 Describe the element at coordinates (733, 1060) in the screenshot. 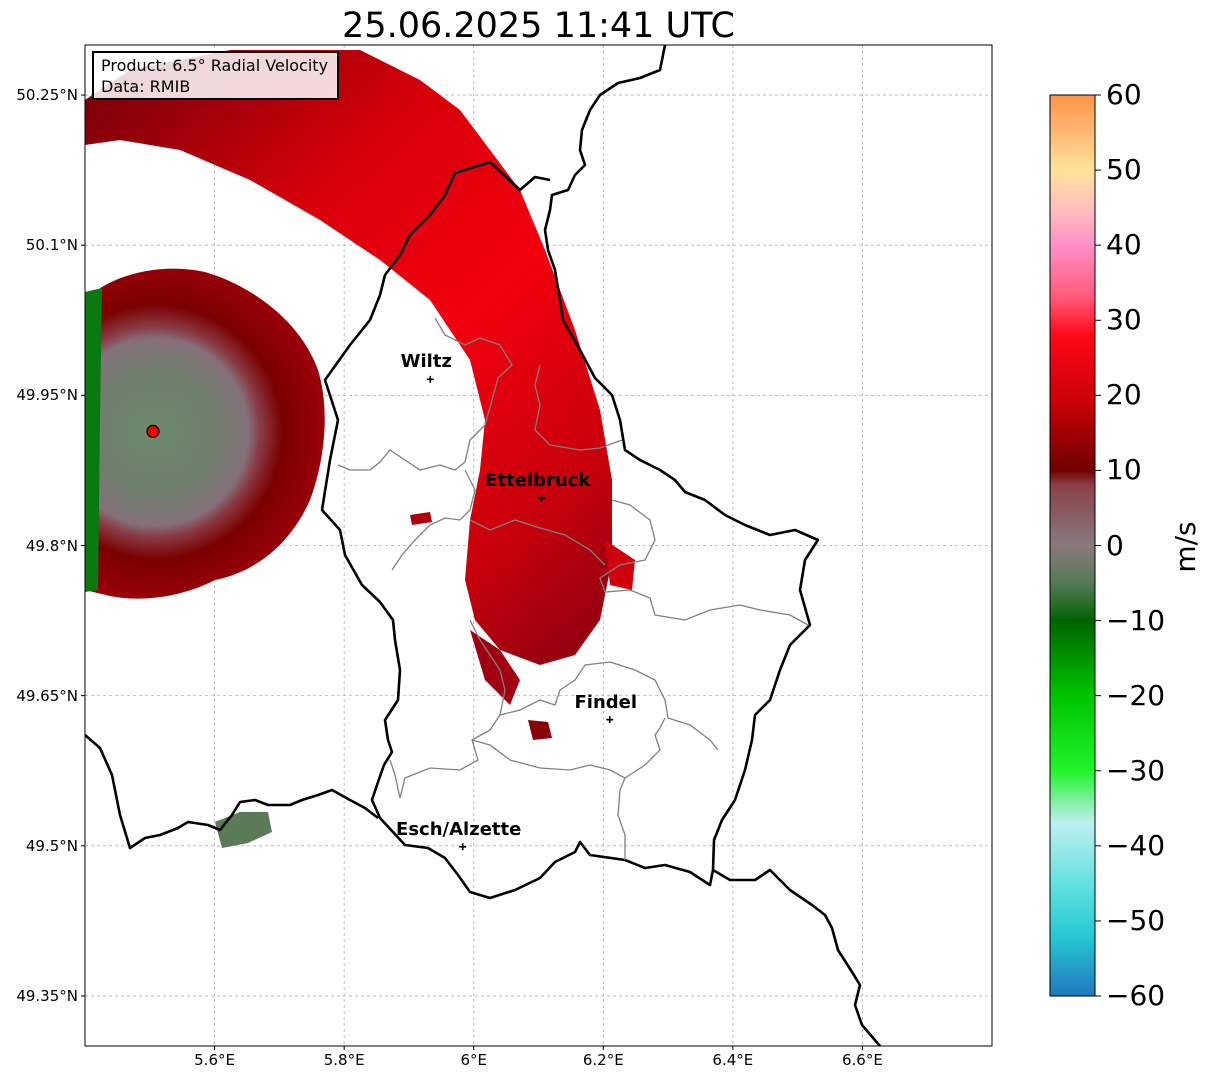

I see `lon-tick-label: 6.4°E` at that location.